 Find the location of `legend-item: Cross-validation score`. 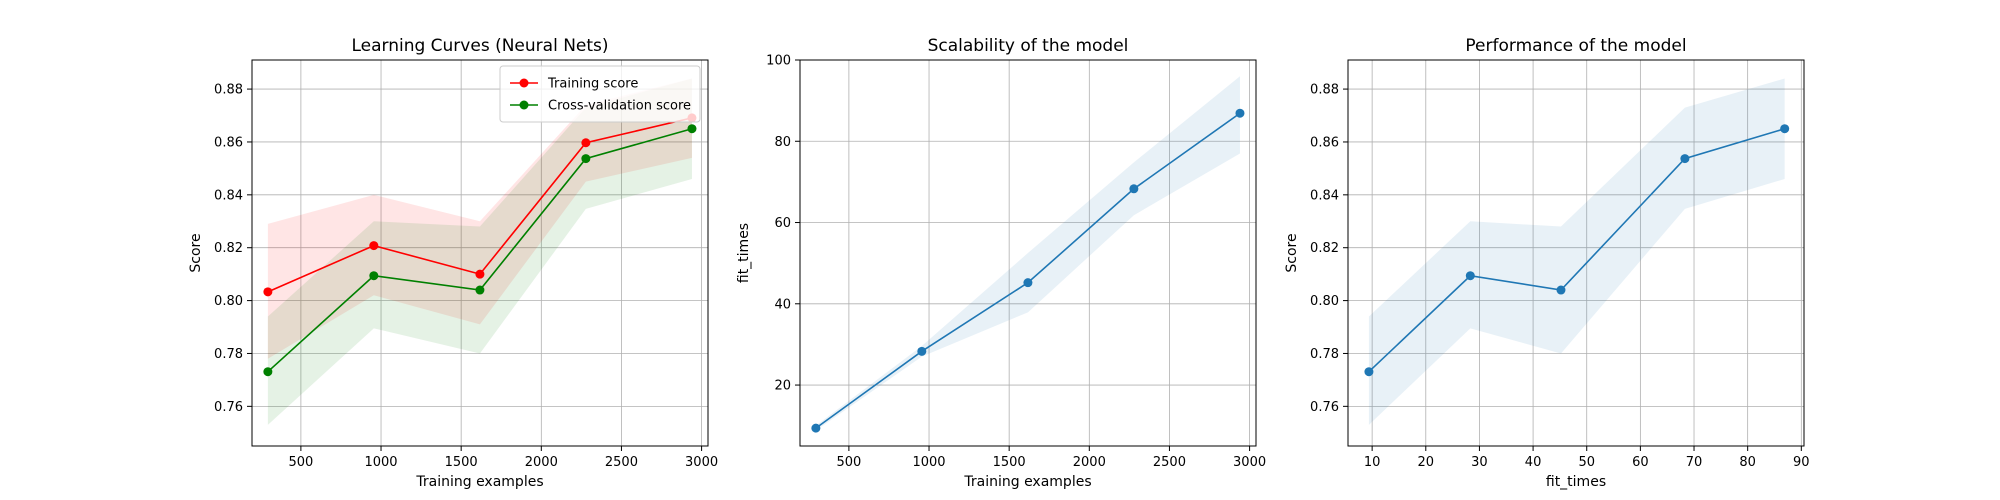

legend-item: Cross-validation score is located at coordinates (600, 106).